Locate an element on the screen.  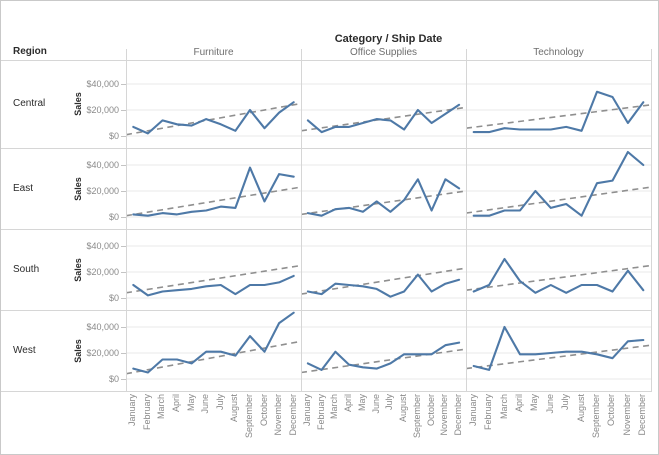
panel-central-office-supplies is located at coordinates (383, 104).